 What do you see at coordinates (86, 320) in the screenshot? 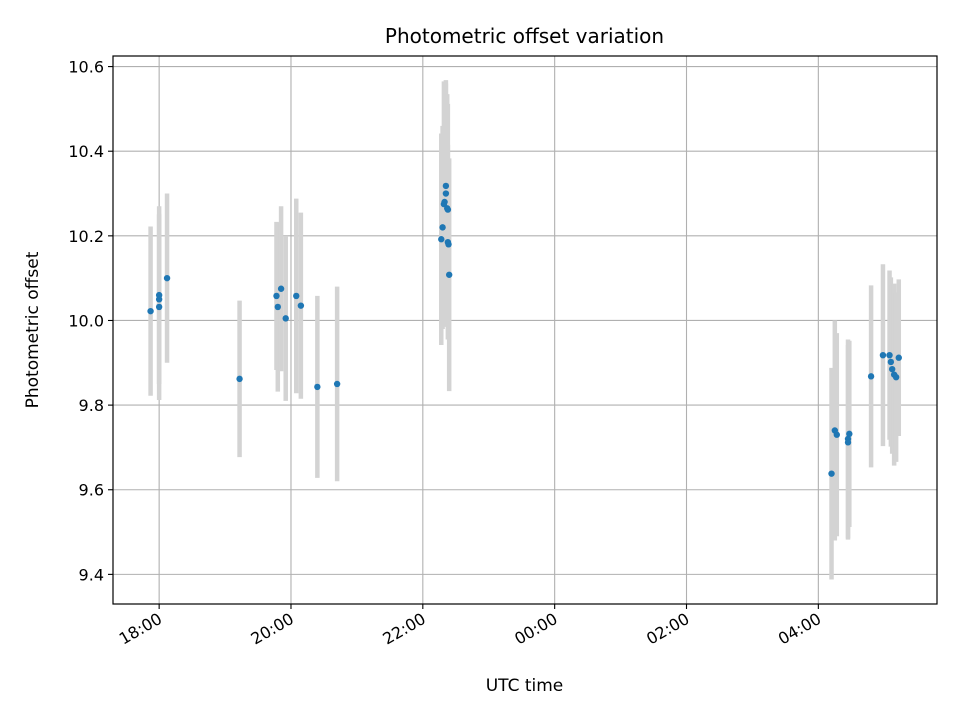
I see `y-tick-label: 10.0` at bounding box center [86, 320].